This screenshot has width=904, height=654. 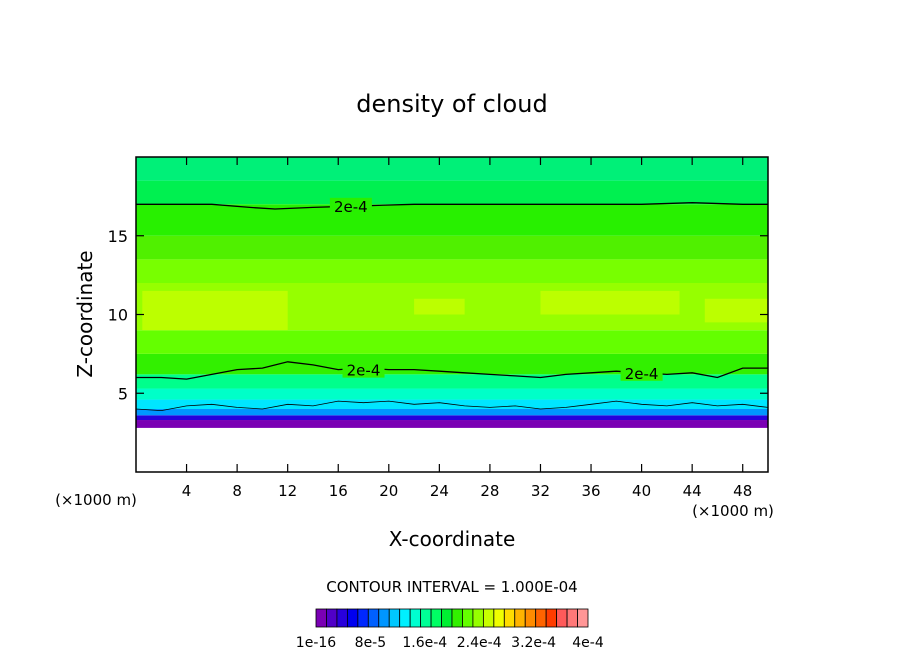 I want to click on colorbar-tick-label: 4e-4, so click(x=588, y=643).